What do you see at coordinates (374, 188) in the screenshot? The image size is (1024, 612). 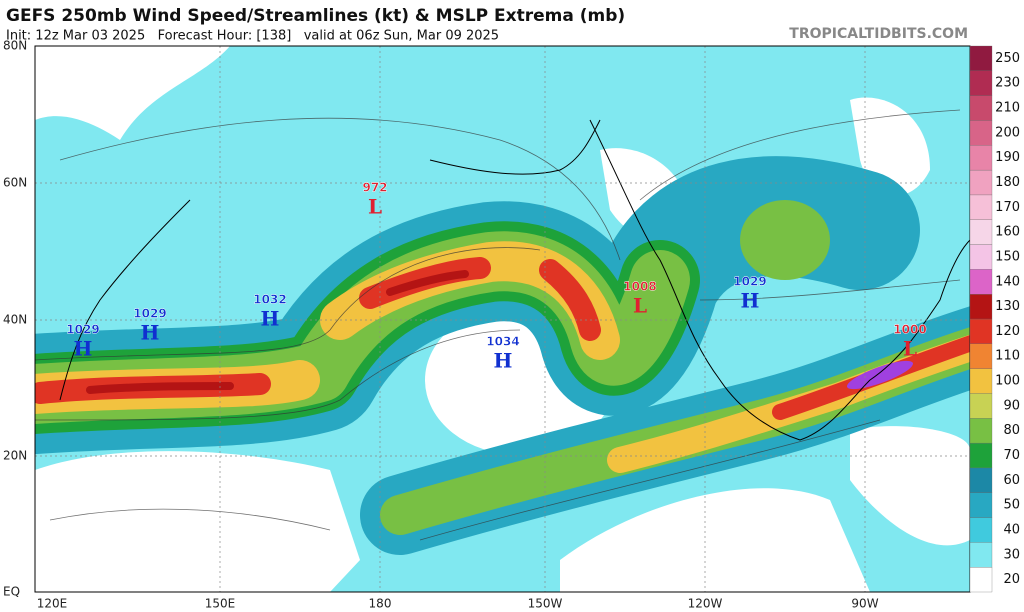 I see `extremum-value: 972` at bounding box center [374, 188].